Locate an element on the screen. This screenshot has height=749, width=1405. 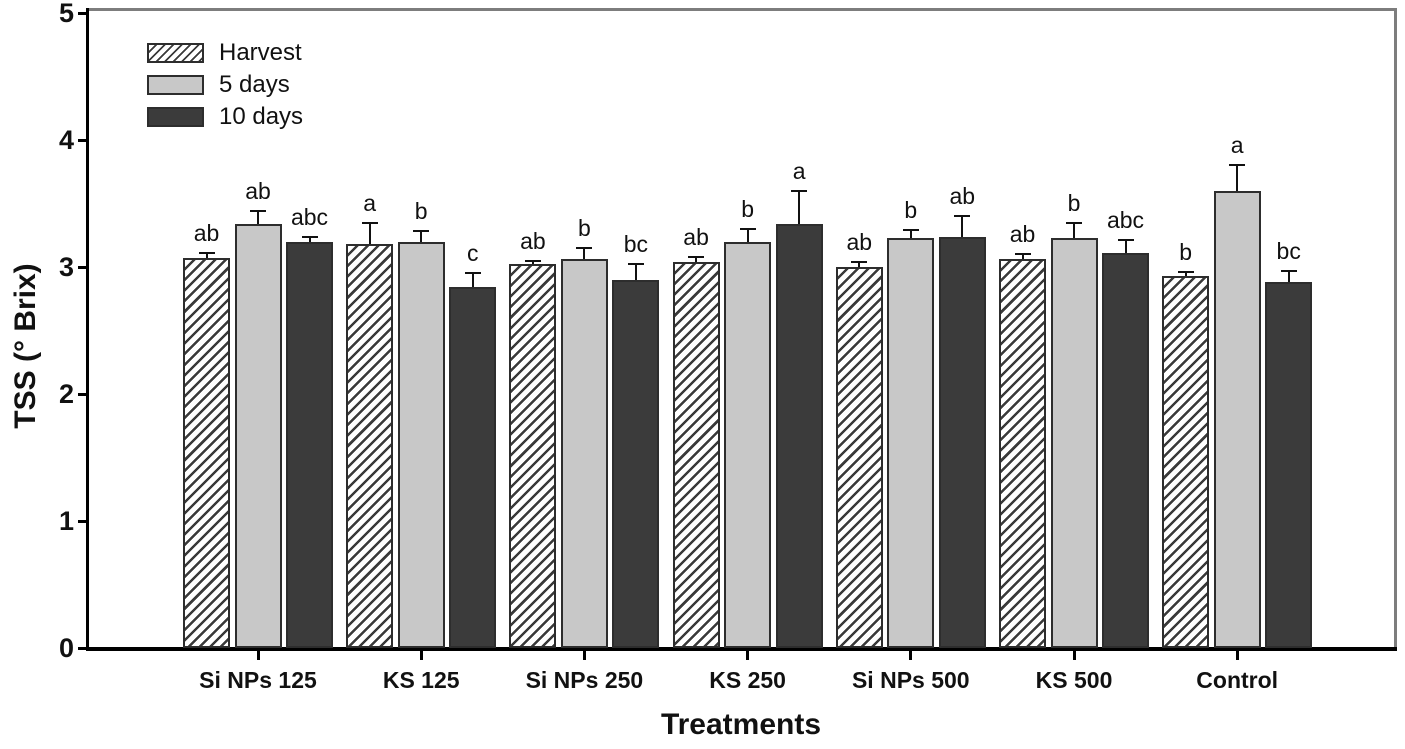
y-axis-line is located at coordinates (87, 329).